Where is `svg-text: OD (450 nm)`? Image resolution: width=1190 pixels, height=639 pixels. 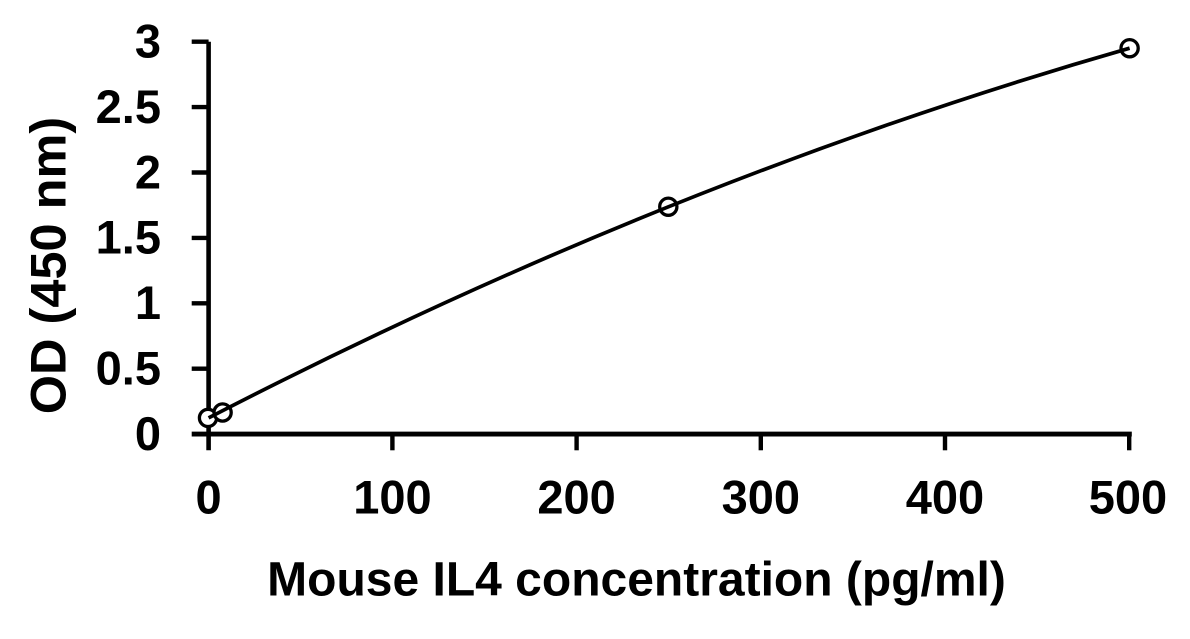
svg-text: OD (450 nm) is located at coordinates (48, 265).